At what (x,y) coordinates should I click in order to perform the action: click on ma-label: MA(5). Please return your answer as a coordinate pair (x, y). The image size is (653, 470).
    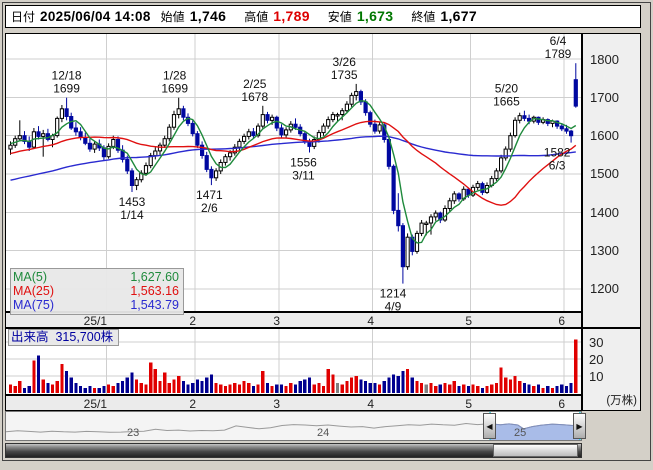
    Looking at the image, I should click on (30, 277).